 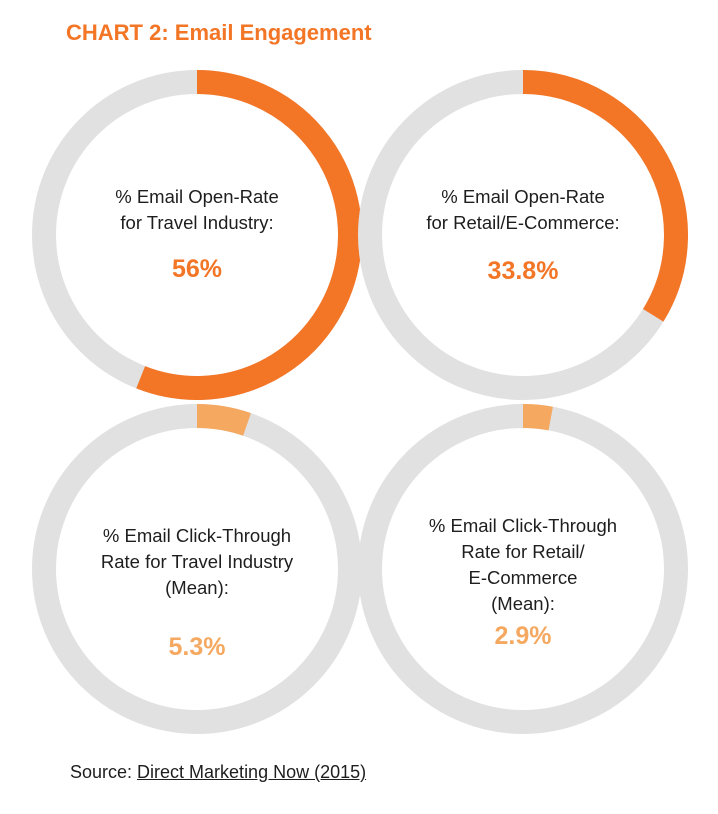 I want to click on donut-label: % Email Open-Rate for Retail/E-Commerce:, so click(x=523, y=209).